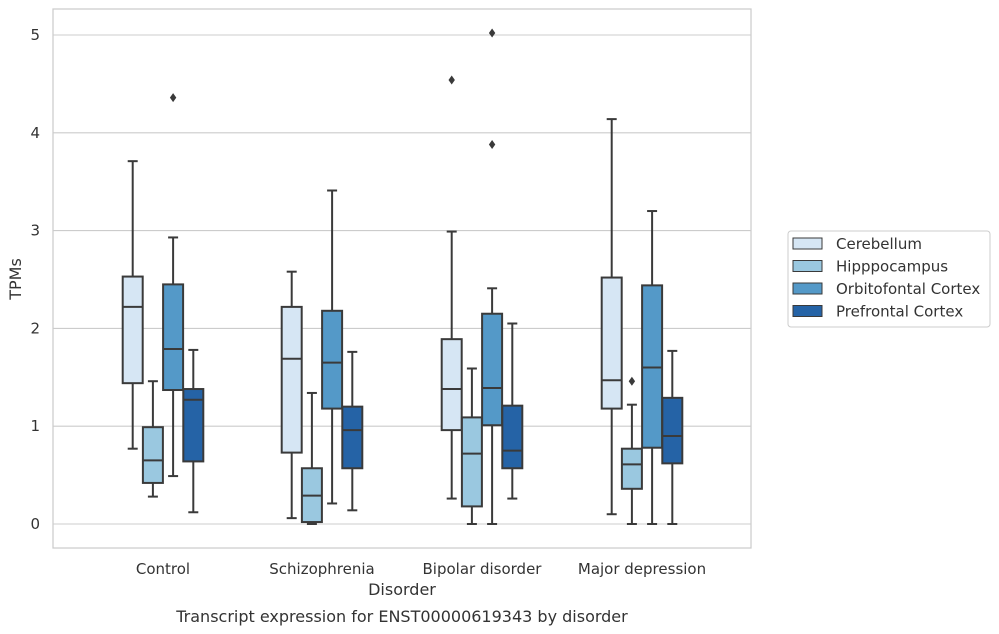  What do you see at coordinates (35, 524) in the screenshot?
I see `y-tick-label: 0` at bounding box center [35, 524].